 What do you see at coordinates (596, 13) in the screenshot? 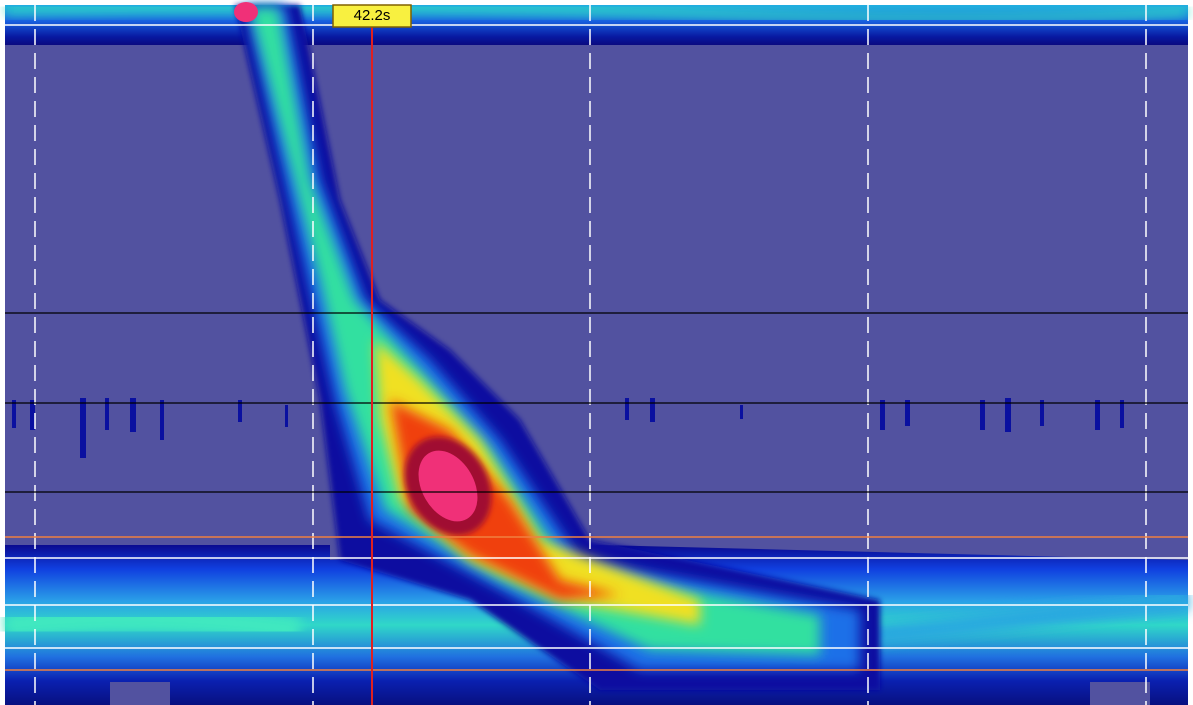
I see `upper-band-core` at bounding box center [596, 13].